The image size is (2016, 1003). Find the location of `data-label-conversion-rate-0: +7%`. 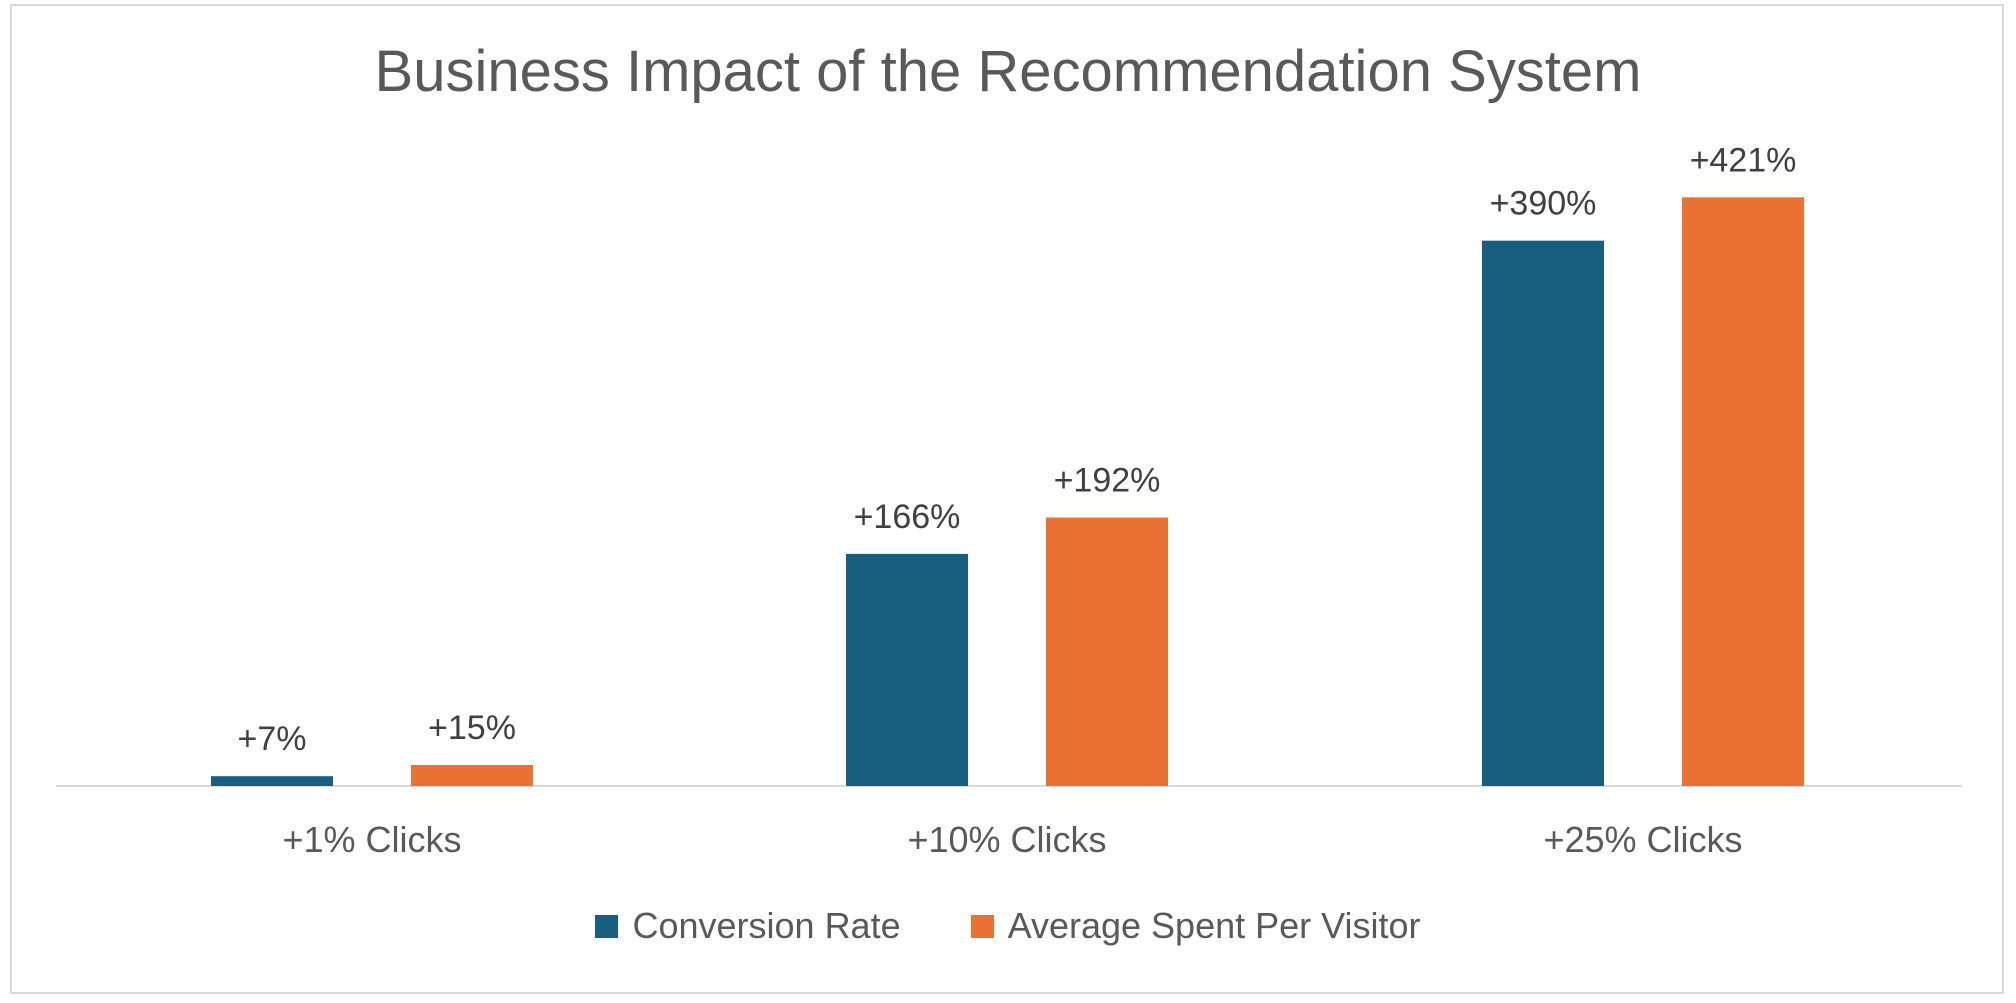

data-label-conversion-rate-0: +7% is located at coordinates (272, 739).